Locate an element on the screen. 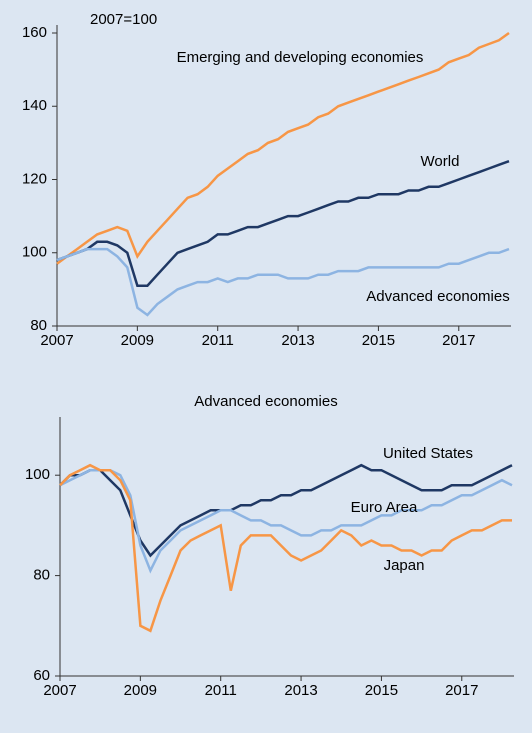  chart-title: Advanced economies is located at coordinates (265, 401).